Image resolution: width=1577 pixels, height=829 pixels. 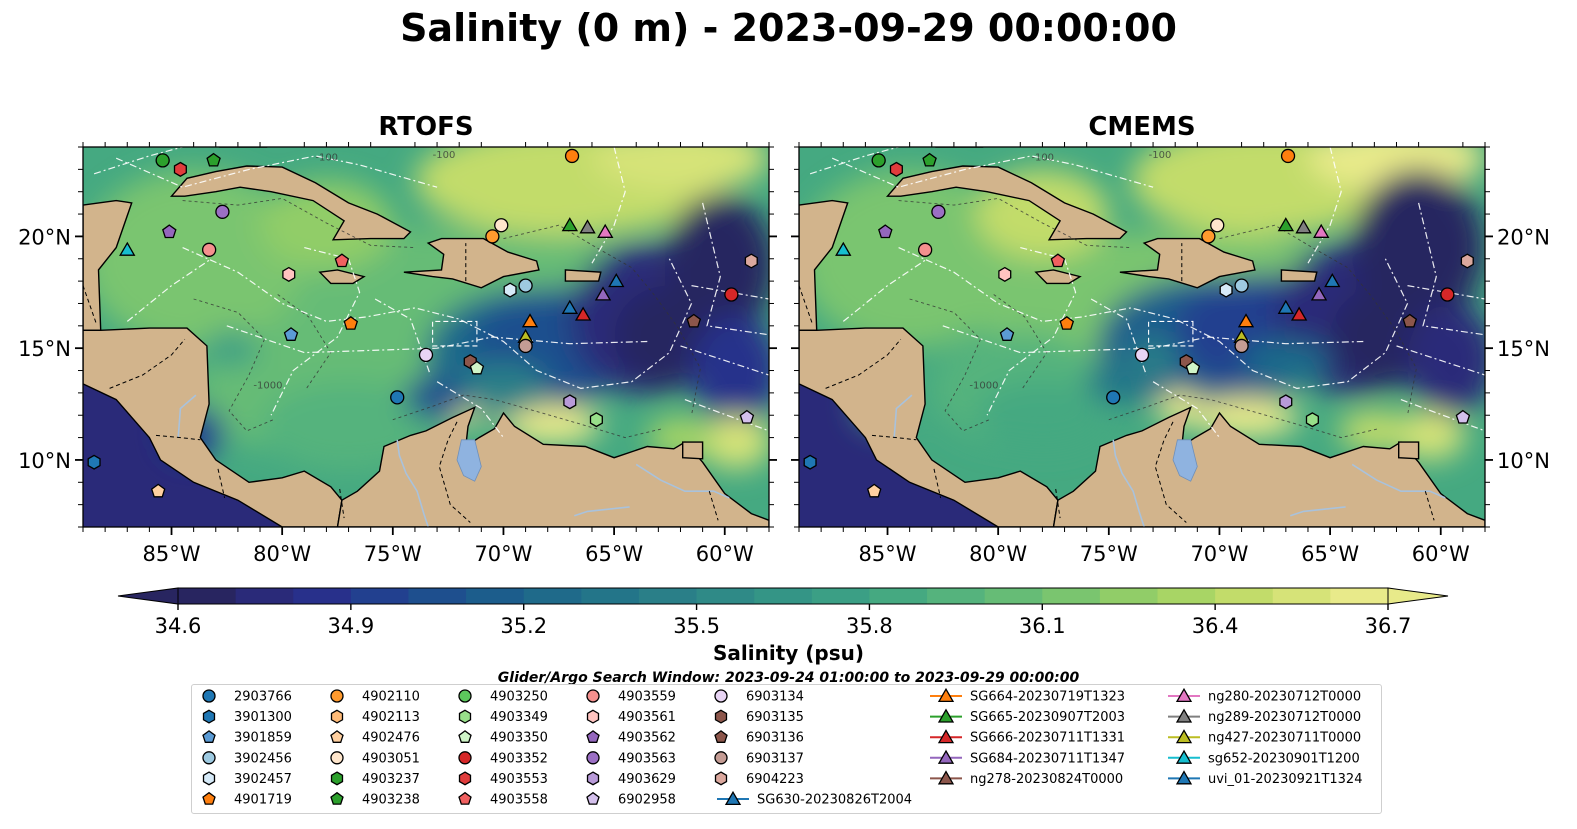 What do you see at coordinates (263, 758) in the screenshot?
I see `legend-label: 3902456` at bounding box center [263, 758].